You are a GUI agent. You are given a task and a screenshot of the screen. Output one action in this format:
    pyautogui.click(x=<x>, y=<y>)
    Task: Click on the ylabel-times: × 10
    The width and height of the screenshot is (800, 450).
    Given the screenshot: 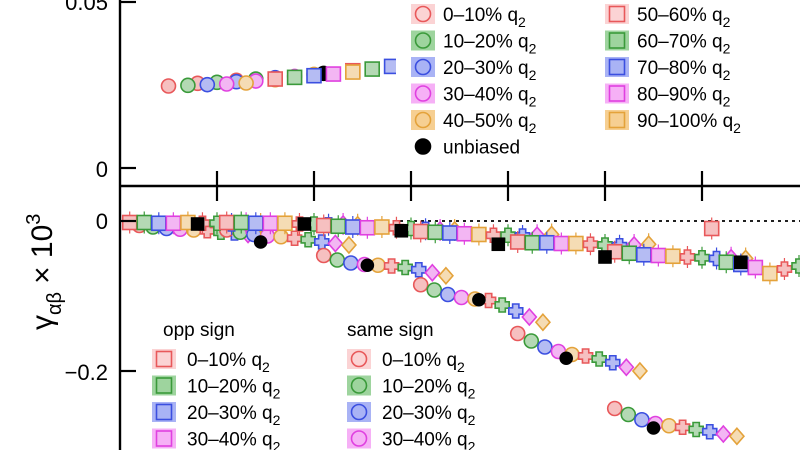 What is the action you would take?
    pyautogui.click(x=42, y=254)
    